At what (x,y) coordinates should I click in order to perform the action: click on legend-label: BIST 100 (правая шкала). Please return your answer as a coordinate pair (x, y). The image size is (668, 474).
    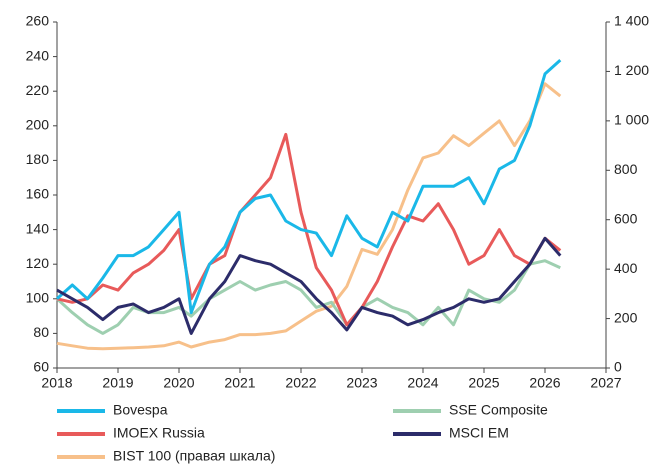
    Looking at the image, I should click on (194, 456).